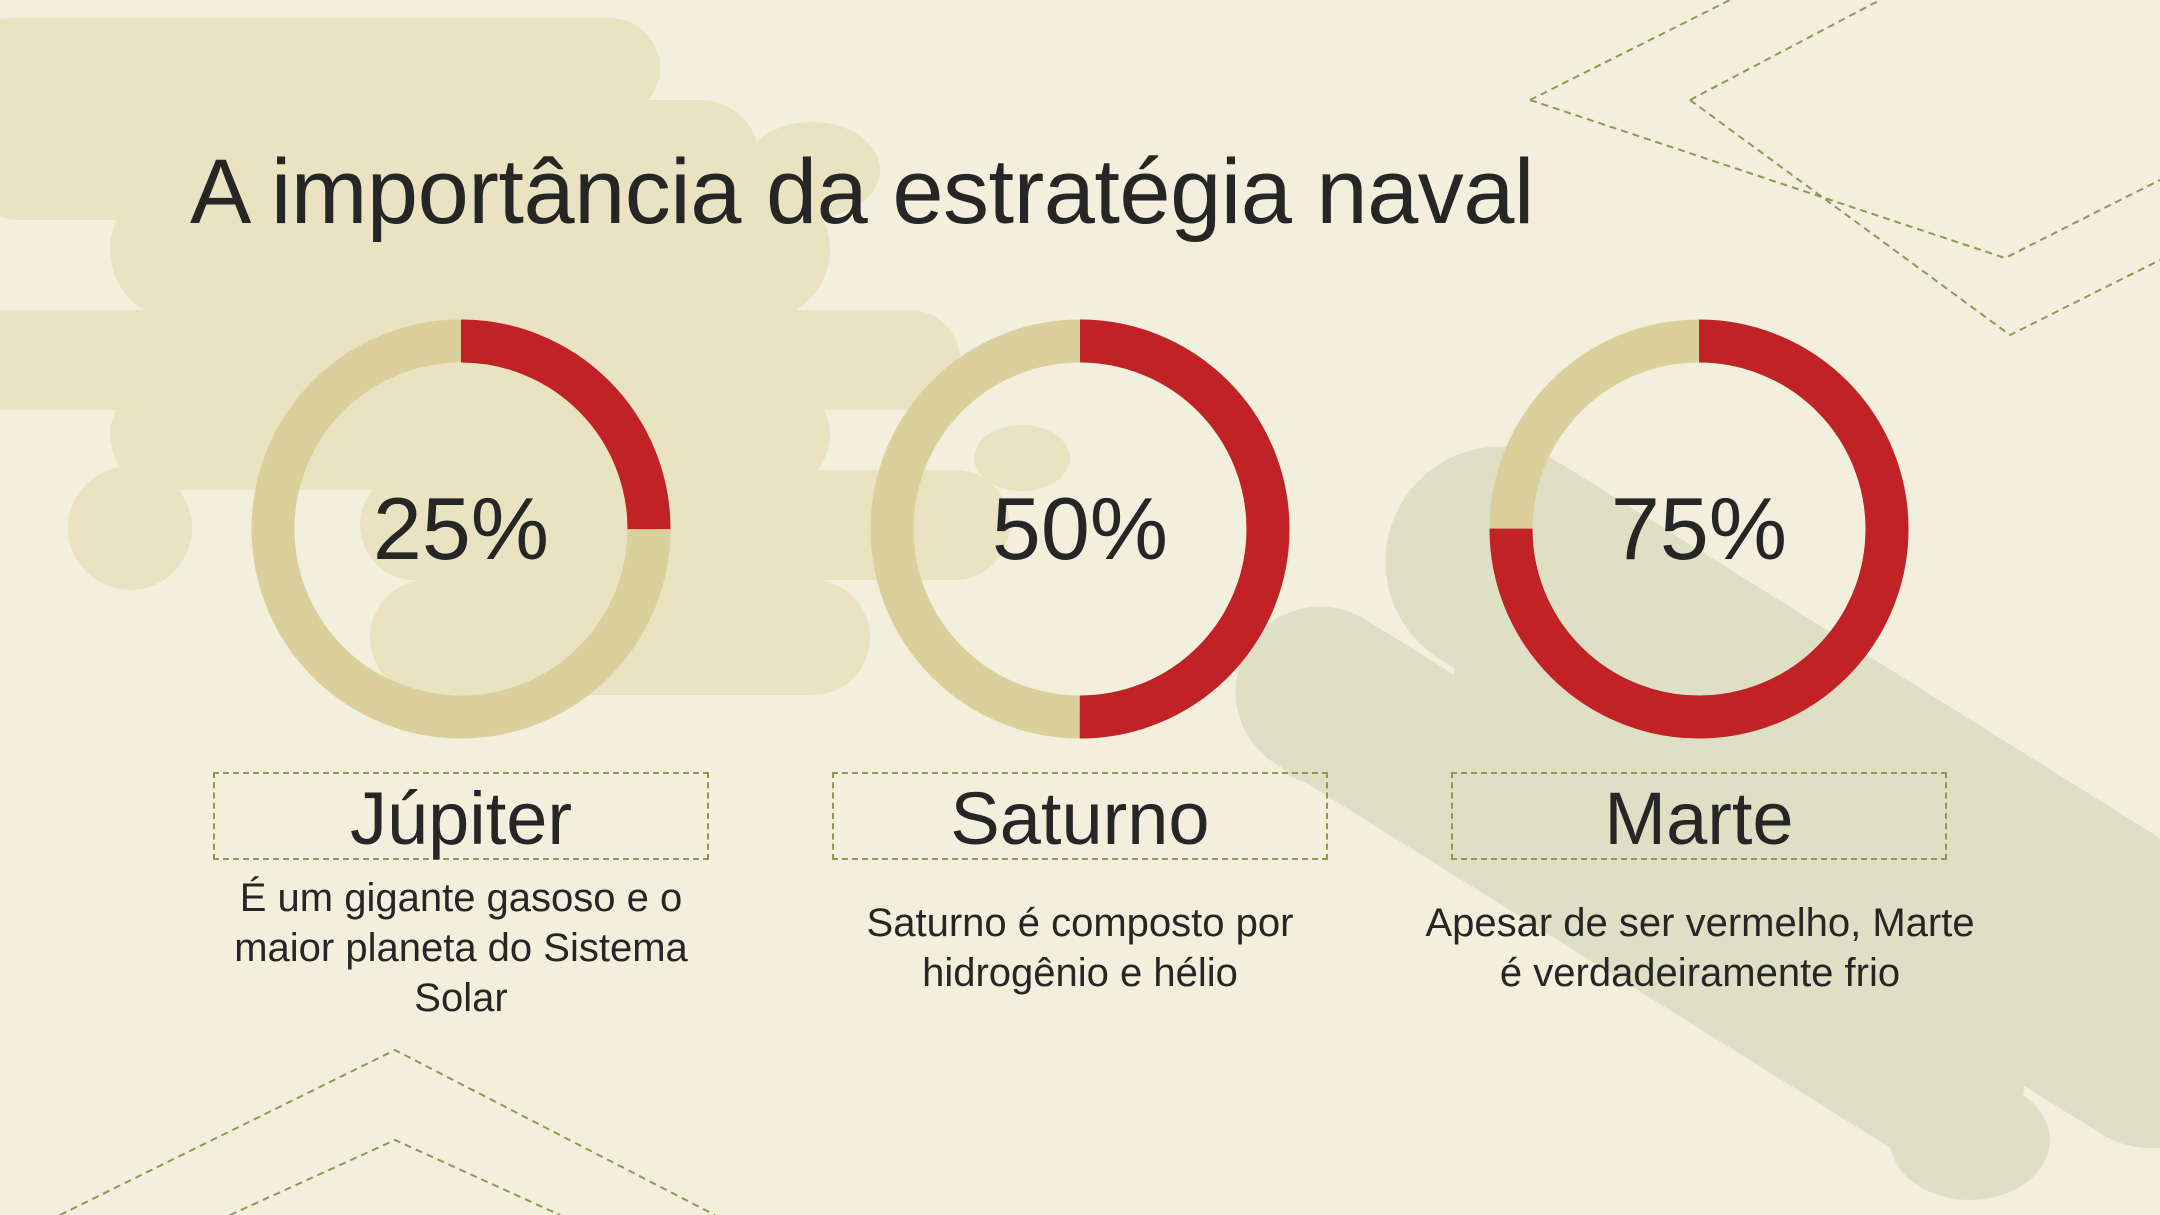 The width and height of the screenshot is (2160, 1215). I want to click on percent-label-saturno: 50%, so click(1080, 528).